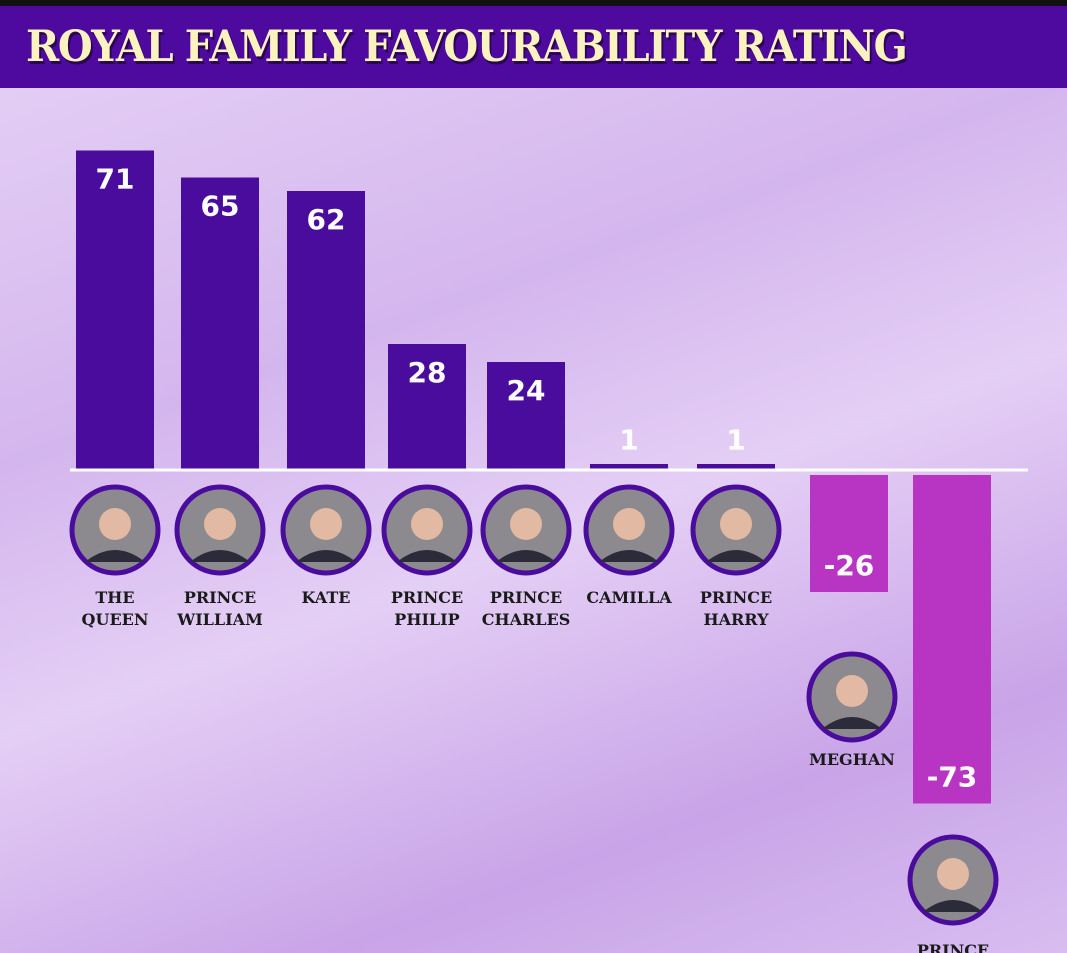 The width and height of the screenshot is (1067, 953). What do you see at coordinates (219, 619) in the screenshot?
I see `category-label-1-1: WILLIAM` at bounding box center [219, 619].